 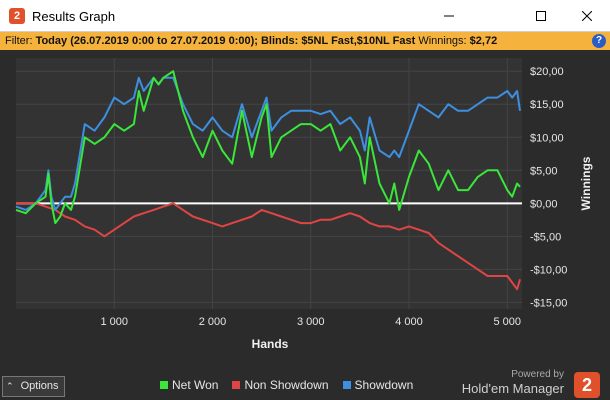 What do you see at coordinates (586, 183) in the screenshot?
I see `y-axis-label: Winnings` at bounding box center [586, 183].